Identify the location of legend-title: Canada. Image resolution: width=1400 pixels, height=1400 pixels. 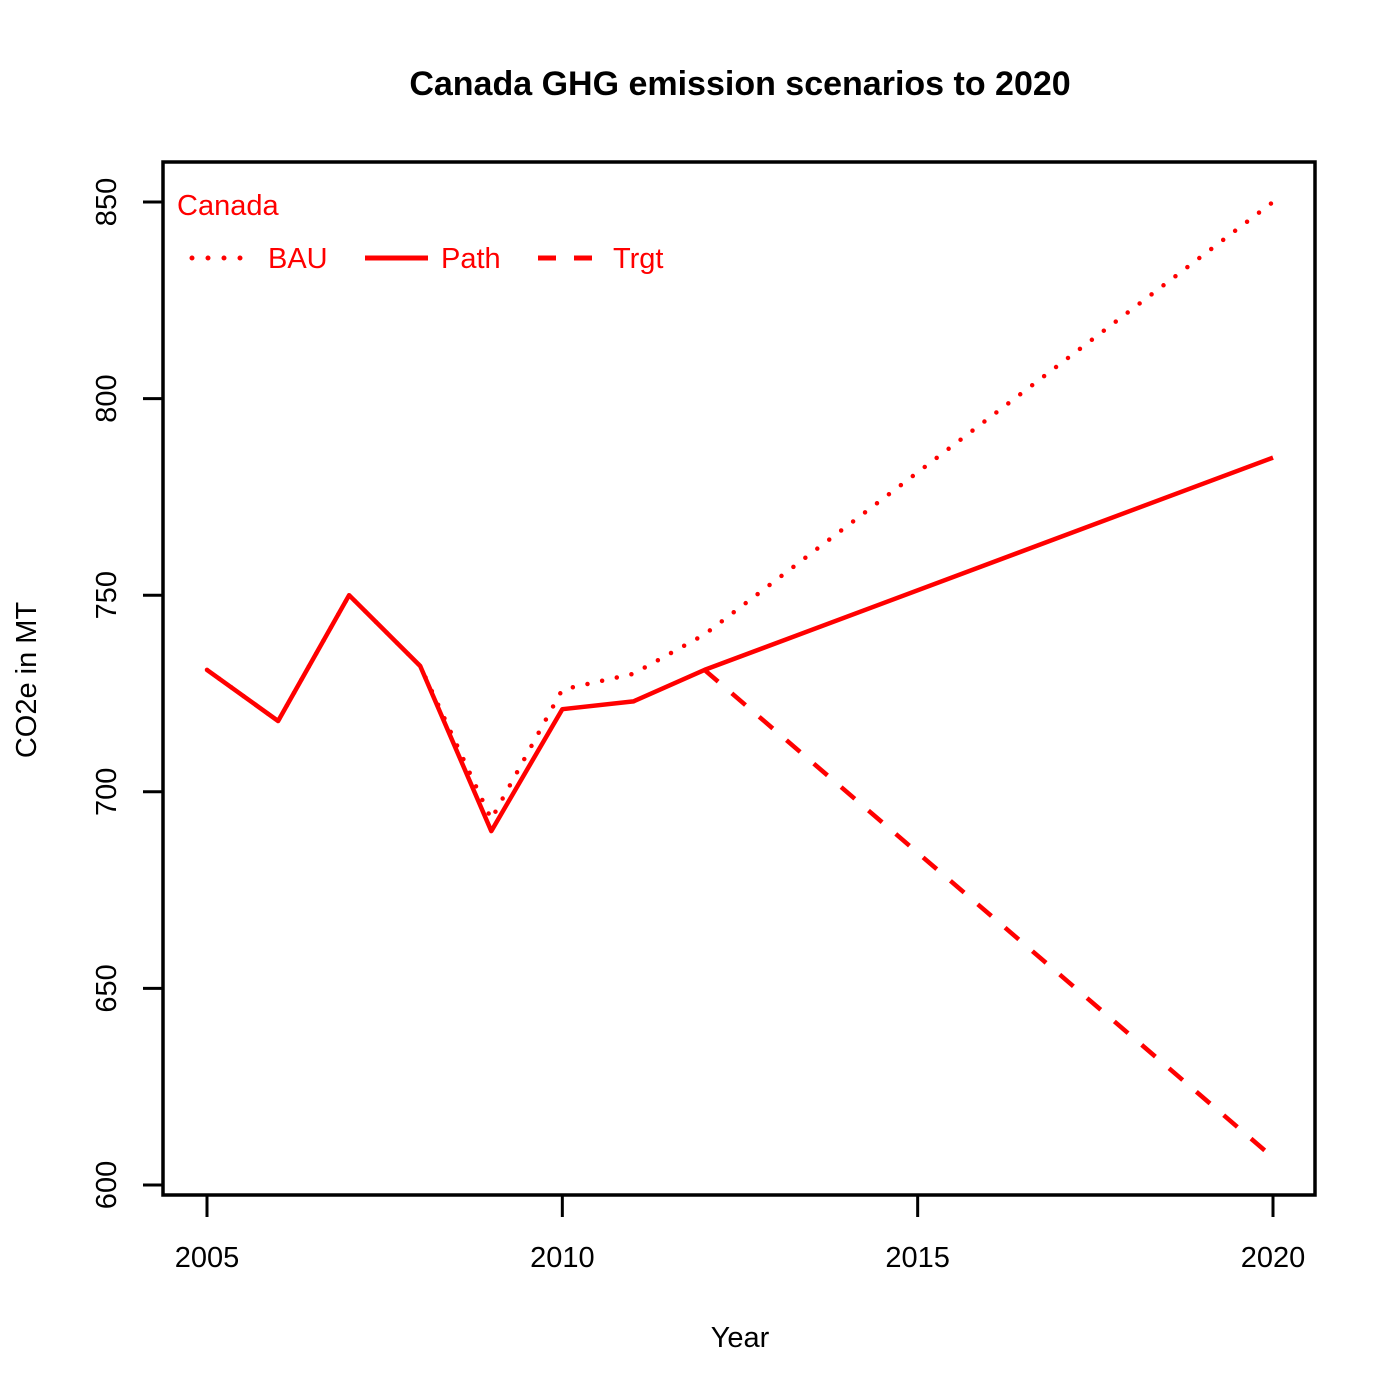
(228, 206).